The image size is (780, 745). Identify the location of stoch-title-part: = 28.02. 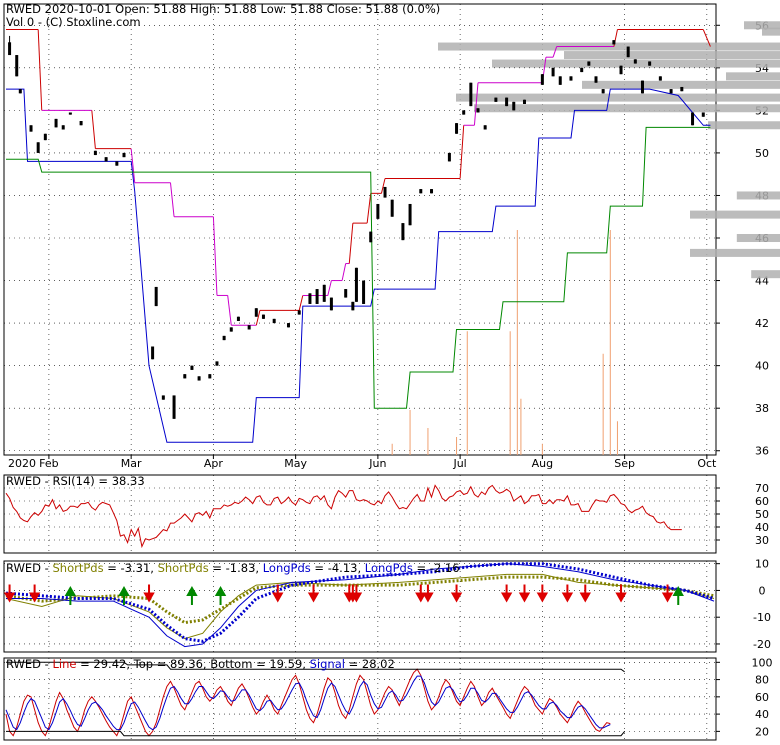
(370, 664).